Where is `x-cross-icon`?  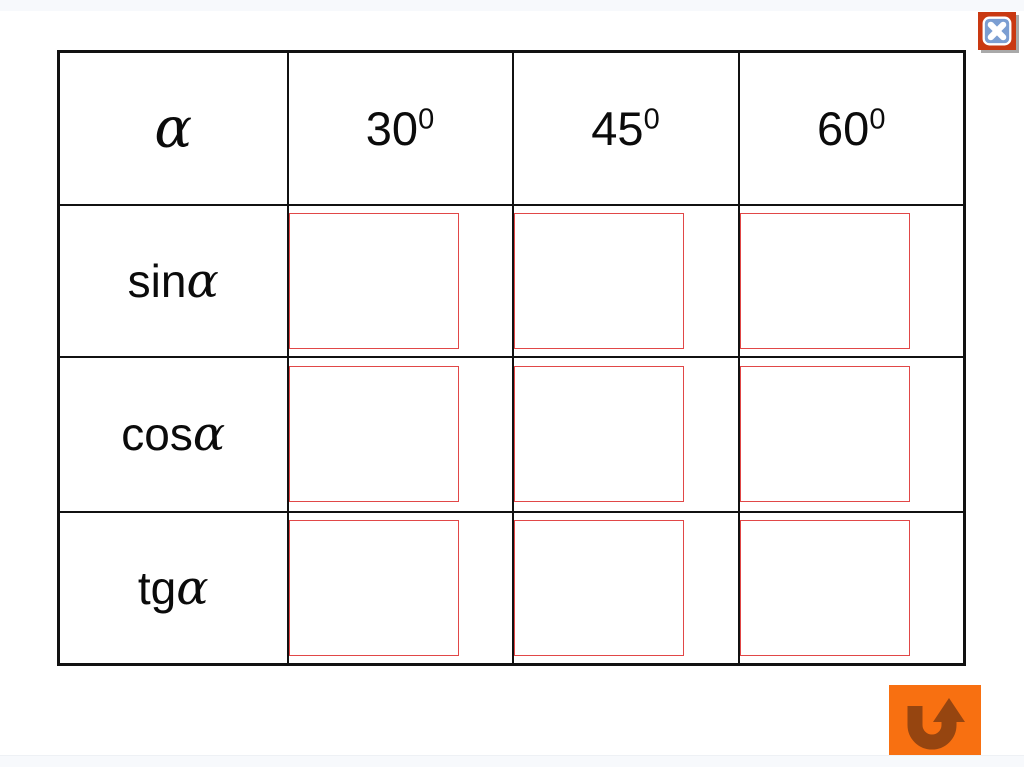 x-cross-icon is located at coordinates (997, 31).